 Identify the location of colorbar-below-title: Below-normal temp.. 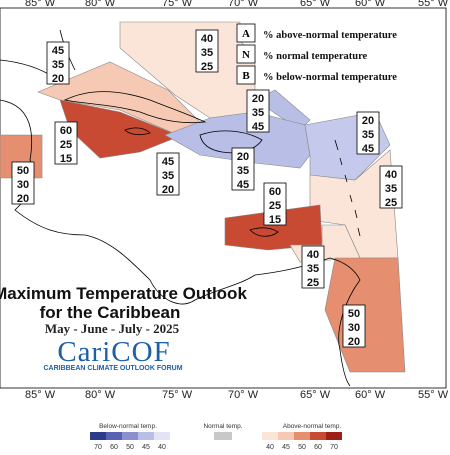
(128, 426).